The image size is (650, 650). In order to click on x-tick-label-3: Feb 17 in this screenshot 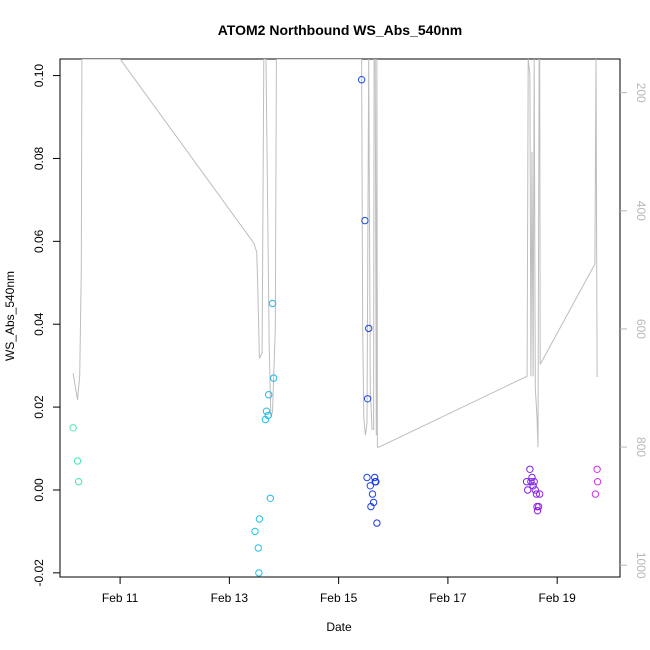, I will do `click(448, 598)`.